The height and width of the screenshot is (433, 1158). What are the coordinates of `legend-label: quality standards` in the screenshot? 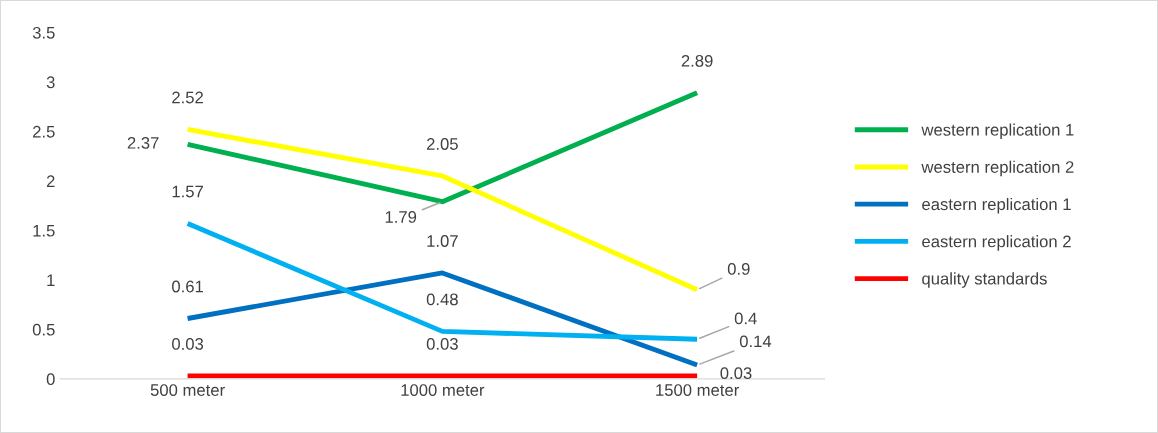 It's located at (984, 280).